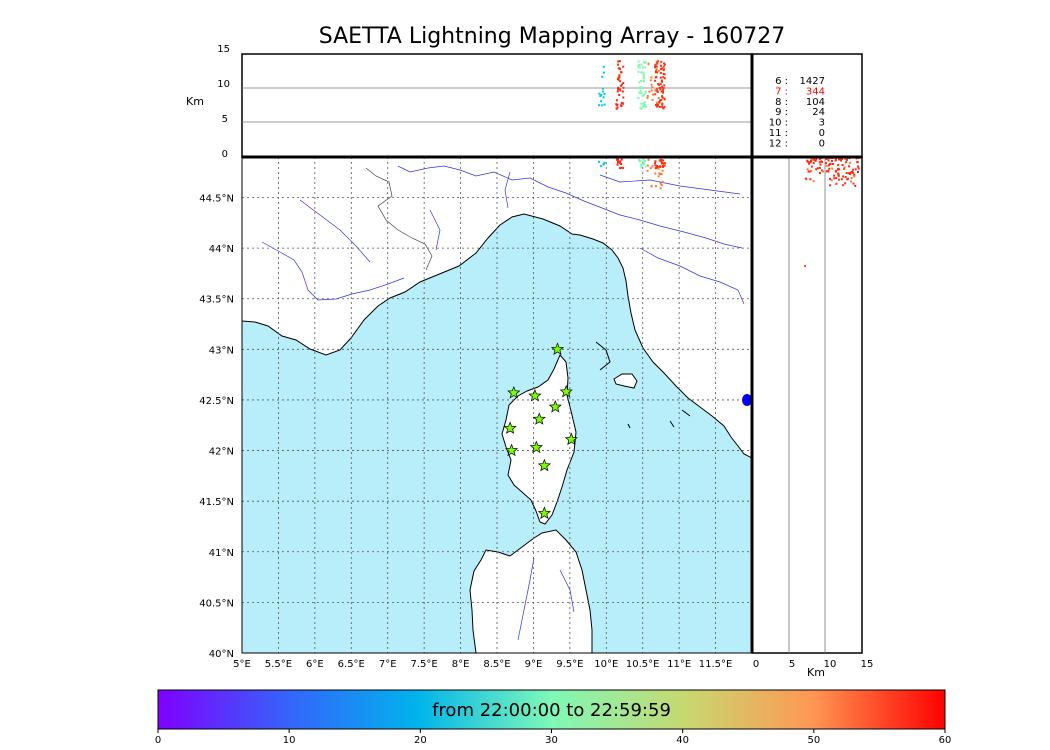 Image resolution: width=1050 pixels, height=750 pixels. What do you see at coordinates (278, 664) in the screenshot?
I see `longitude-tick: 5.5°E` at bounding box center [278, 664].